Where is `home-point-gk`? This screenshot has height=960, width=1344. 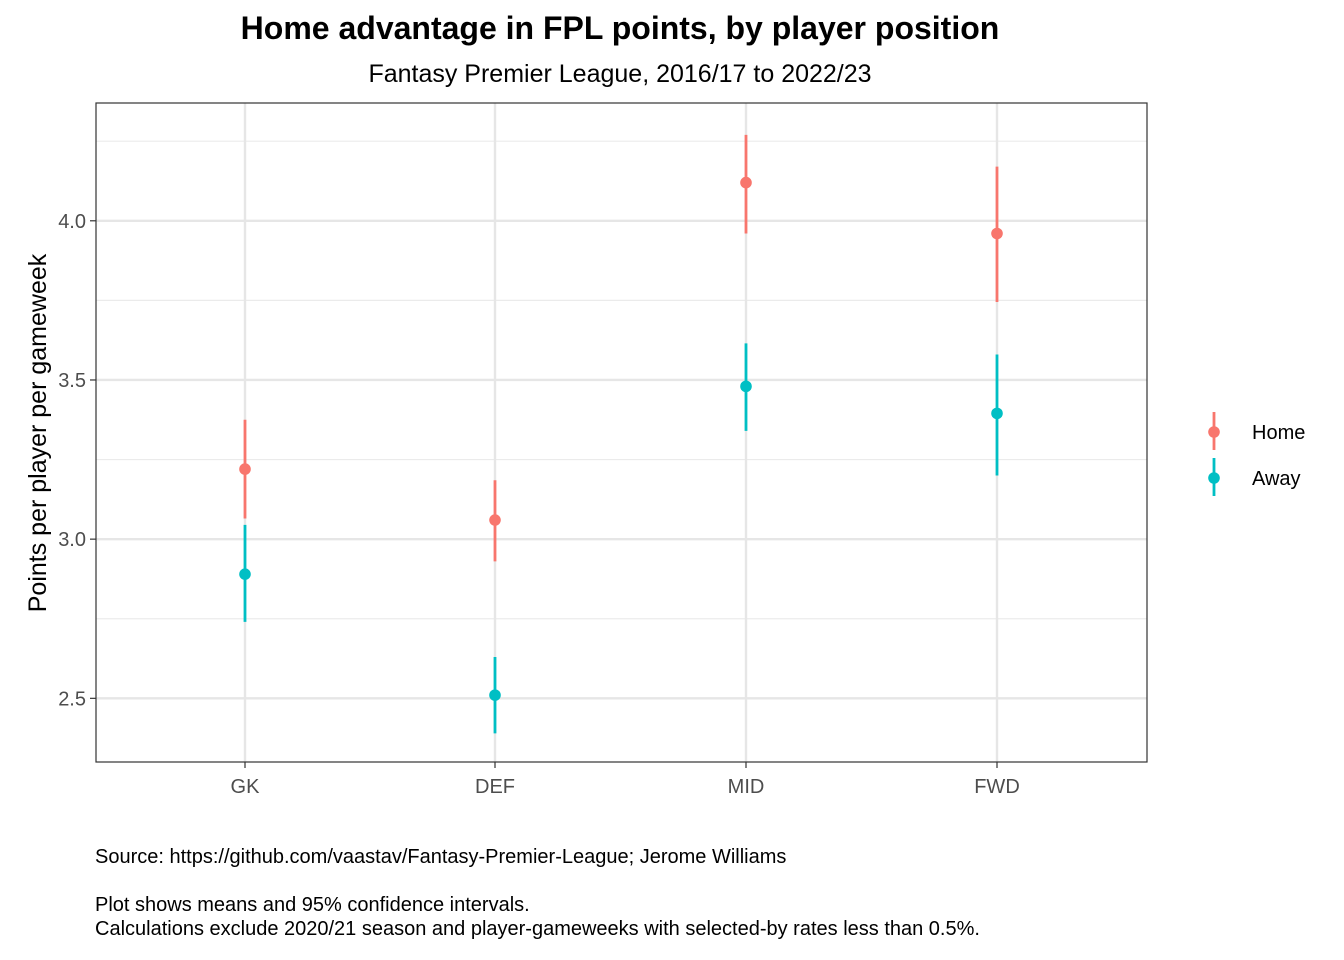
home-point-gk is located at coordinates (245, 469).